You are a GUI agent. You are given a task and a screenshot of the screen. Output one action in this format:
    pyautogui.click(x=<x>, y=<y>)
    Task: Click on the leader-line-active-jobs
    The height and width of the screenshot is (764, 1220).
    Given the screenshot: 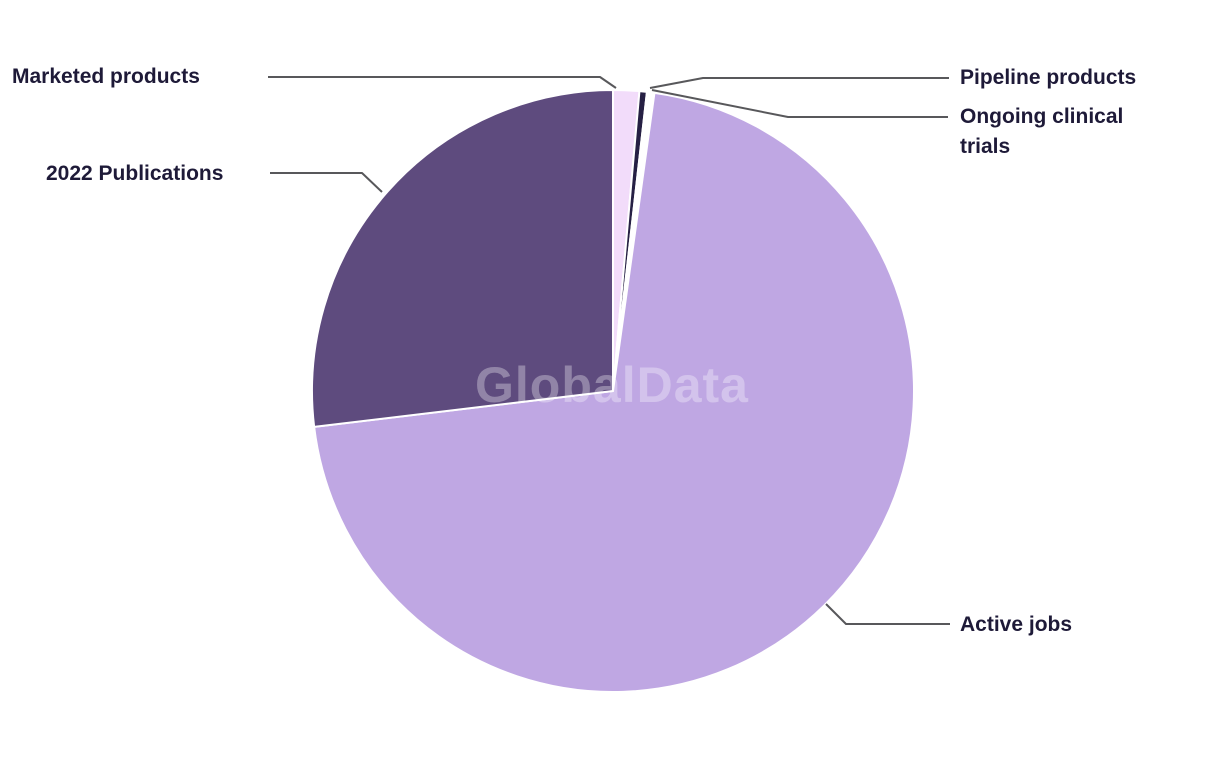 What is the action you would take?
    pyautogui.click(x=887, y=614)
    